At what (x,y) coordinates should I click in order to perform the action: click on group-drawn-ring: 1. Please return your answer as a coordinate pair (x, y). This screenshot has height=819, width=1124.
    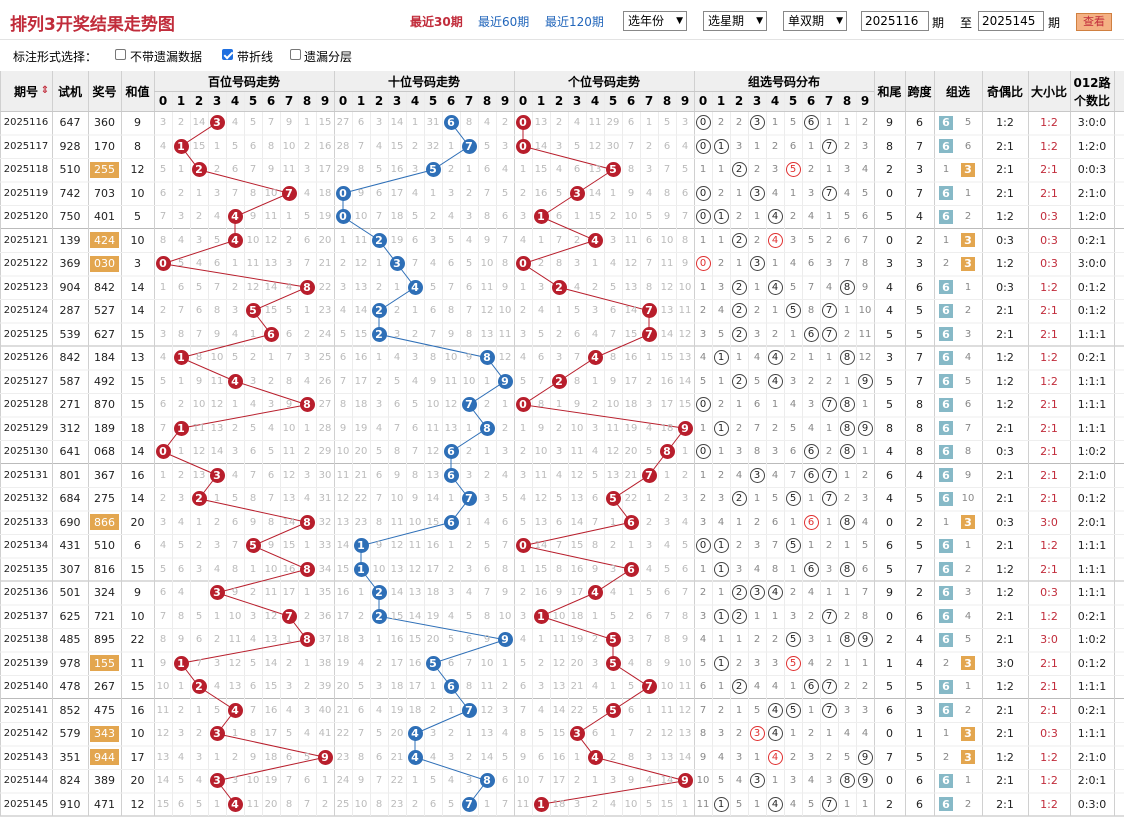
    Looking at the image, I should click on (721, 616).